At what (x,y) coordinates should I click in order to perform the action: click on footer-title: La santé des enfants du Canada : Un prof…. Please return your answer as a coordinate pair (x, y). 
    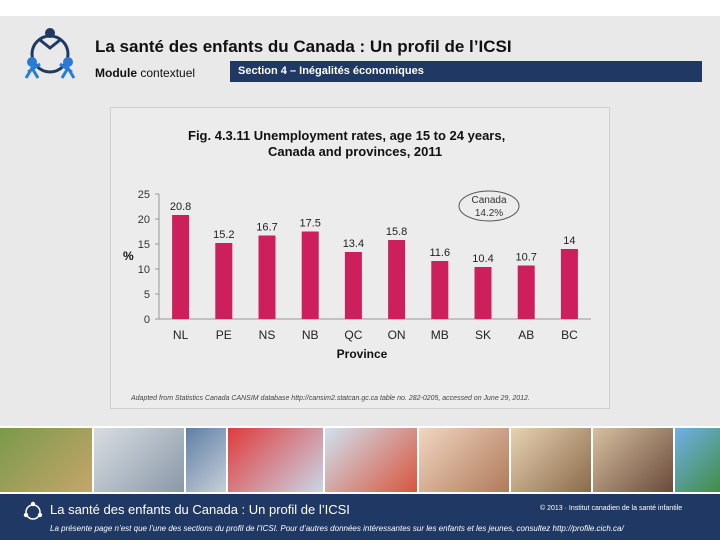
    Looking at the image, I should click on (200, 509).